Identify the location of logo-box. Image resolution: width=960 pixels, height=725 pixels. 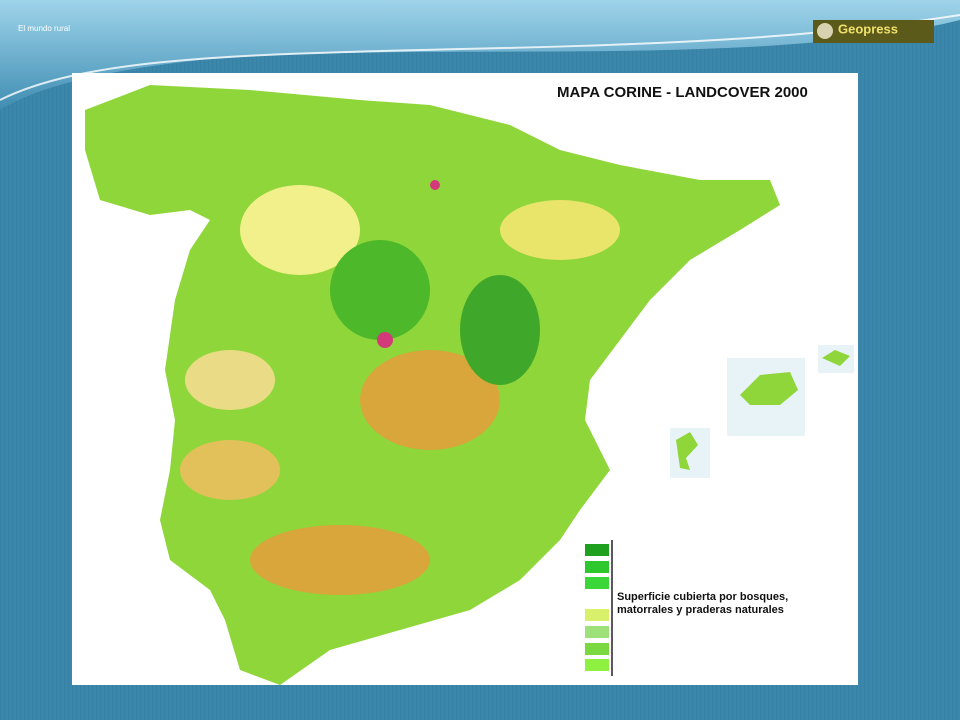
(873, 31).